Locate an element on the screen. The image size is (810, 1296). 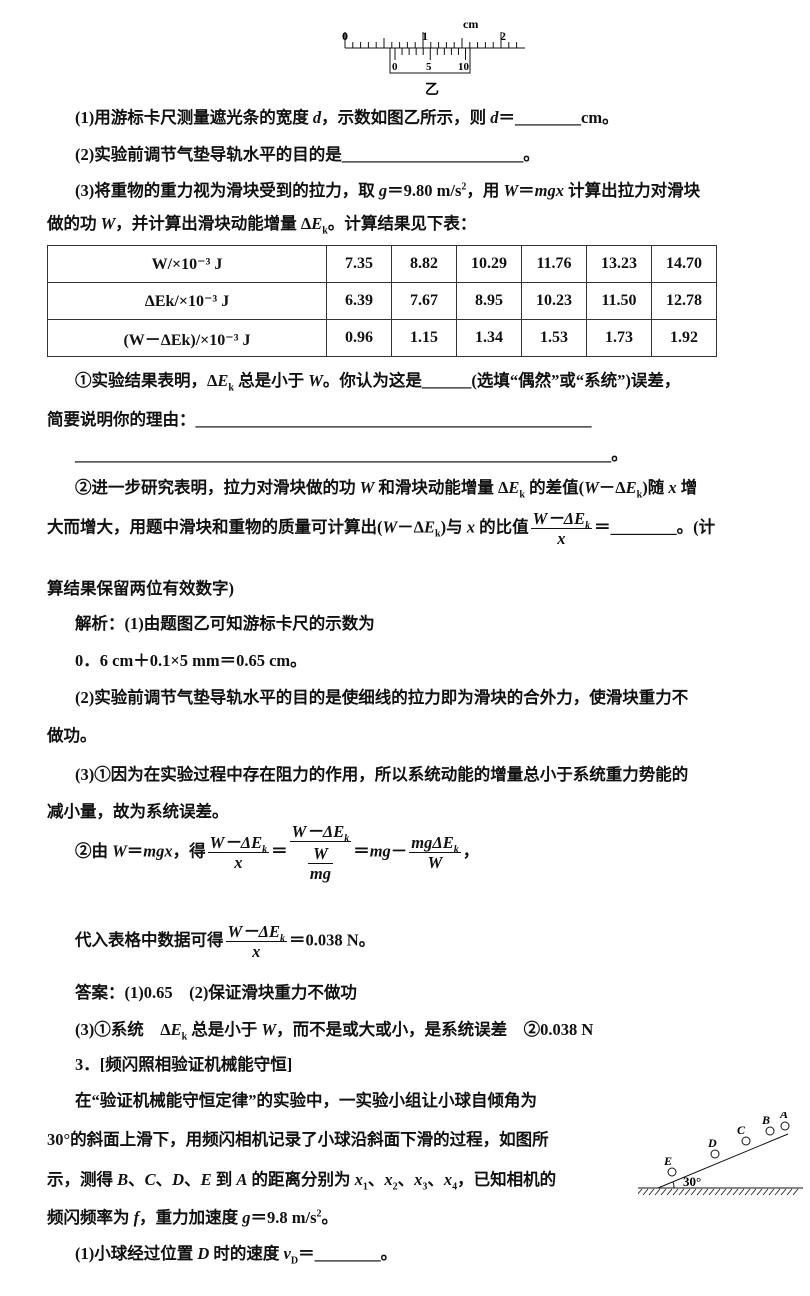
text-run: 0．6 cm＋0.1×5 mm＝0.65 cm。 is located at coordinates (191, 660).